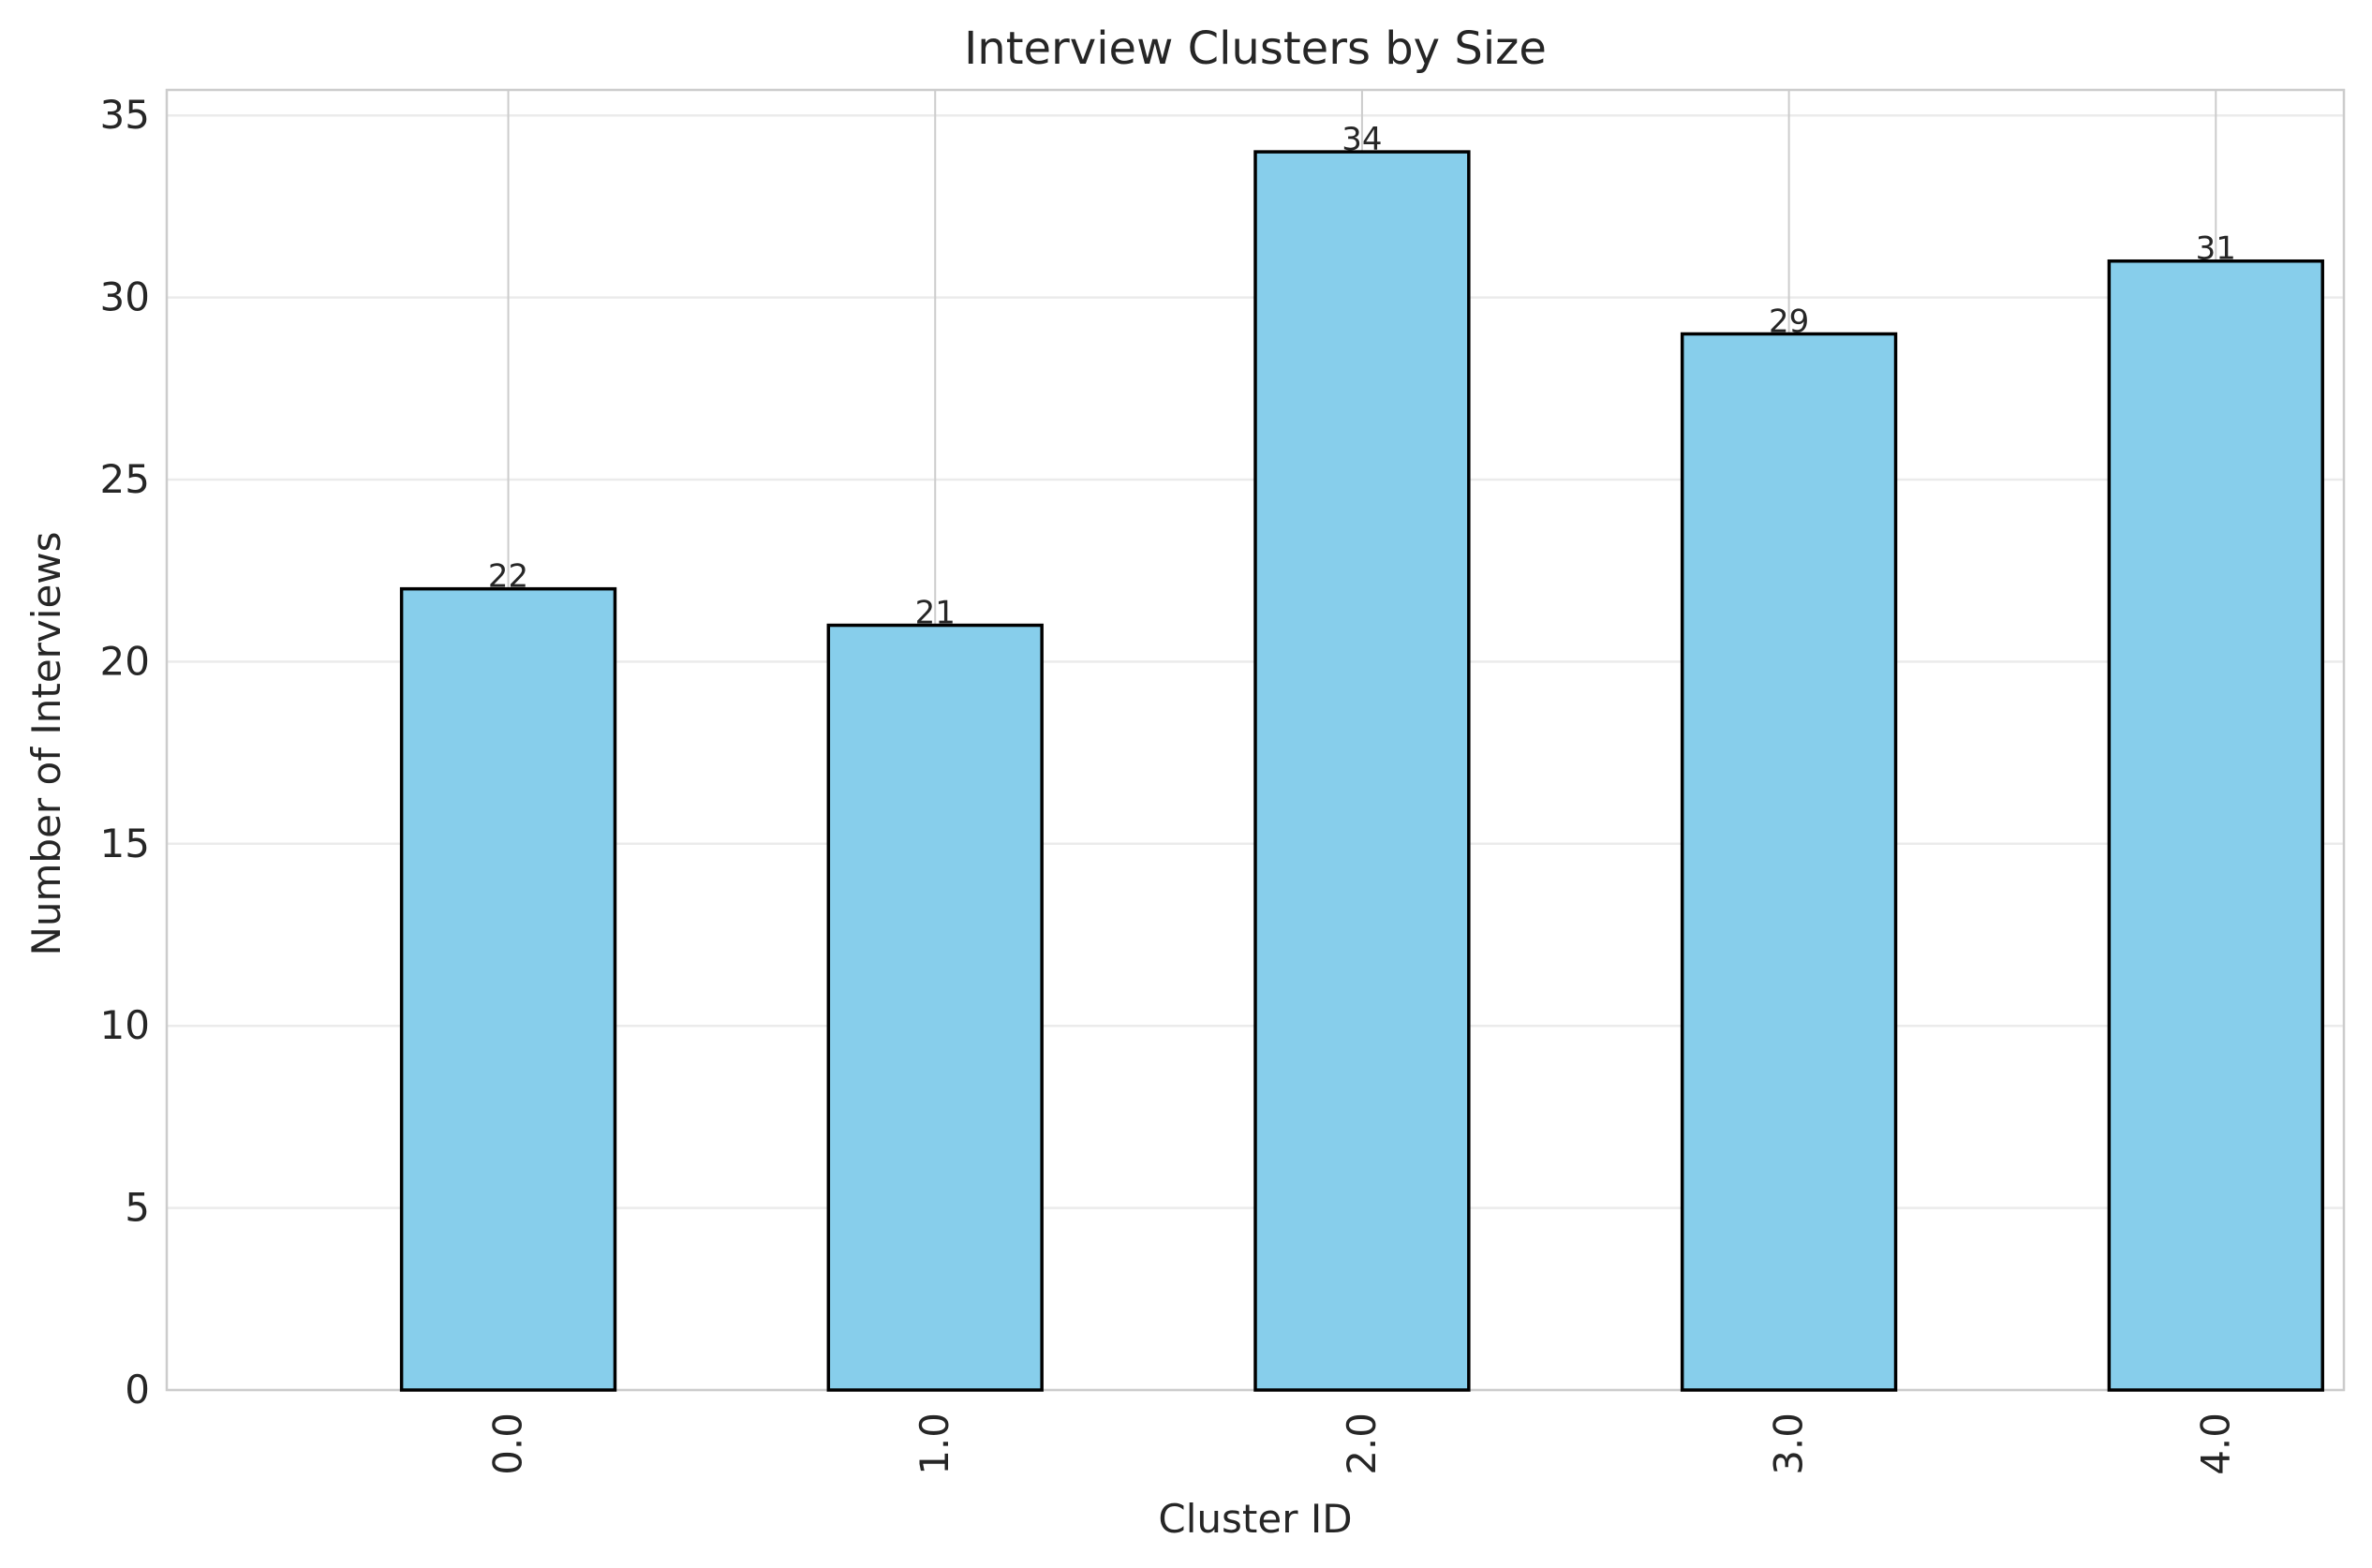 The width and height of the screenshot is (2372, 1568). Describe the element at coordinates (934, 1444) in the screenshot. I see `x-tick-label-1: 1.0` at that location.